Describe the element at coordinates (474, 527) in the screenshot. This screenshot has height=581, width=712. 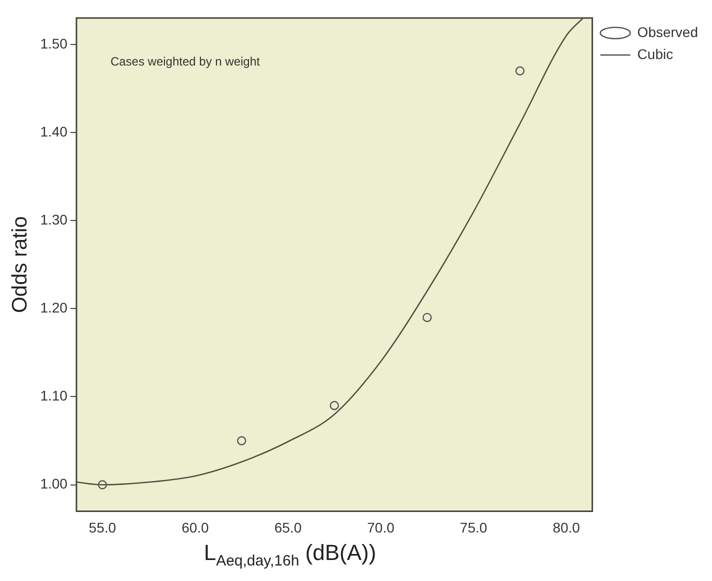
I see `x-tick-label: 75.0` at that location.